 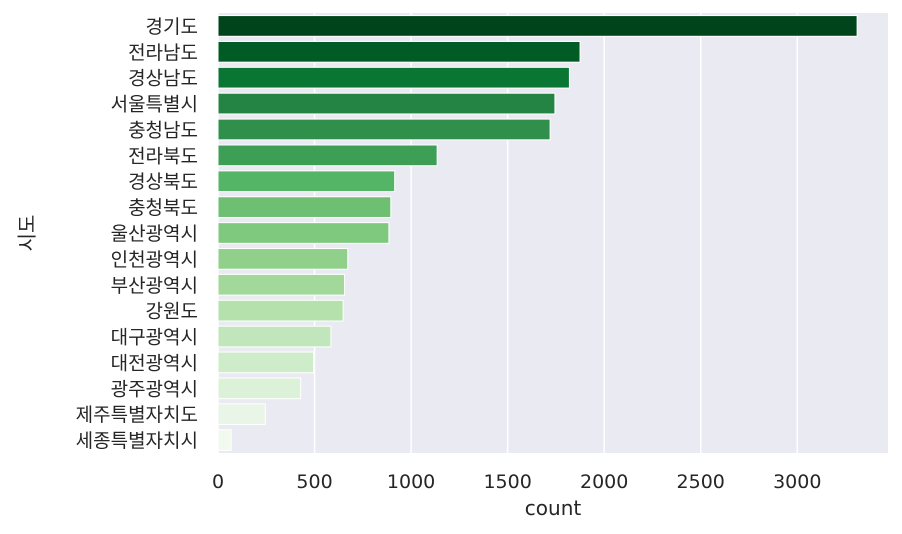 I want to click on y-tick-label: 충청남도, so click(x=163, y=130).